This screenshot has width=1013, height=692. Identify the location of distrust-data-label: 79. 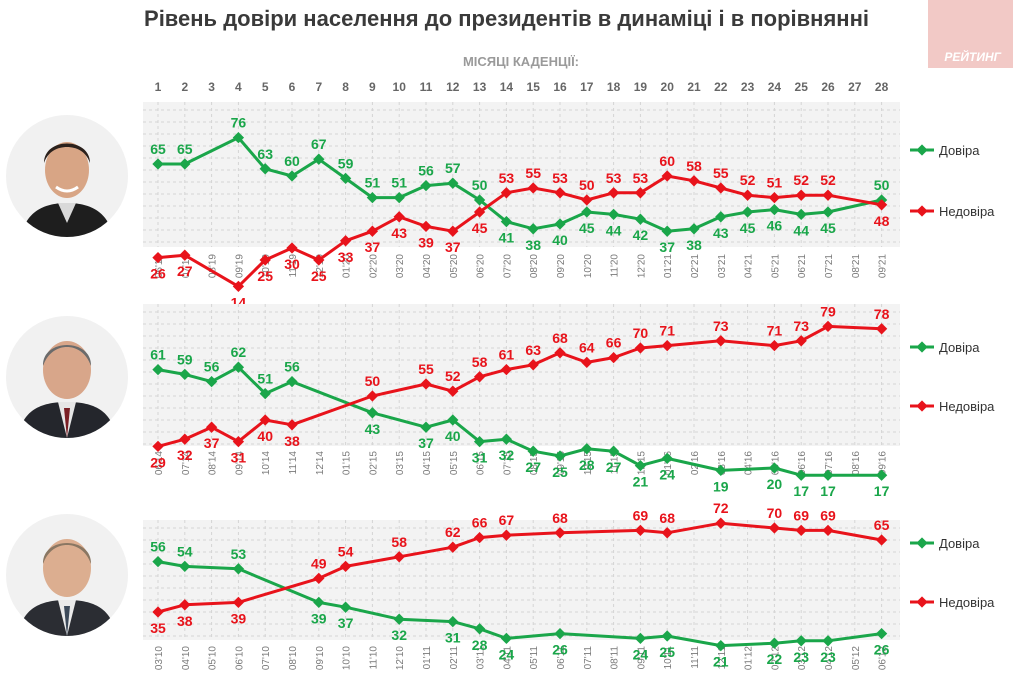
(828, 311).